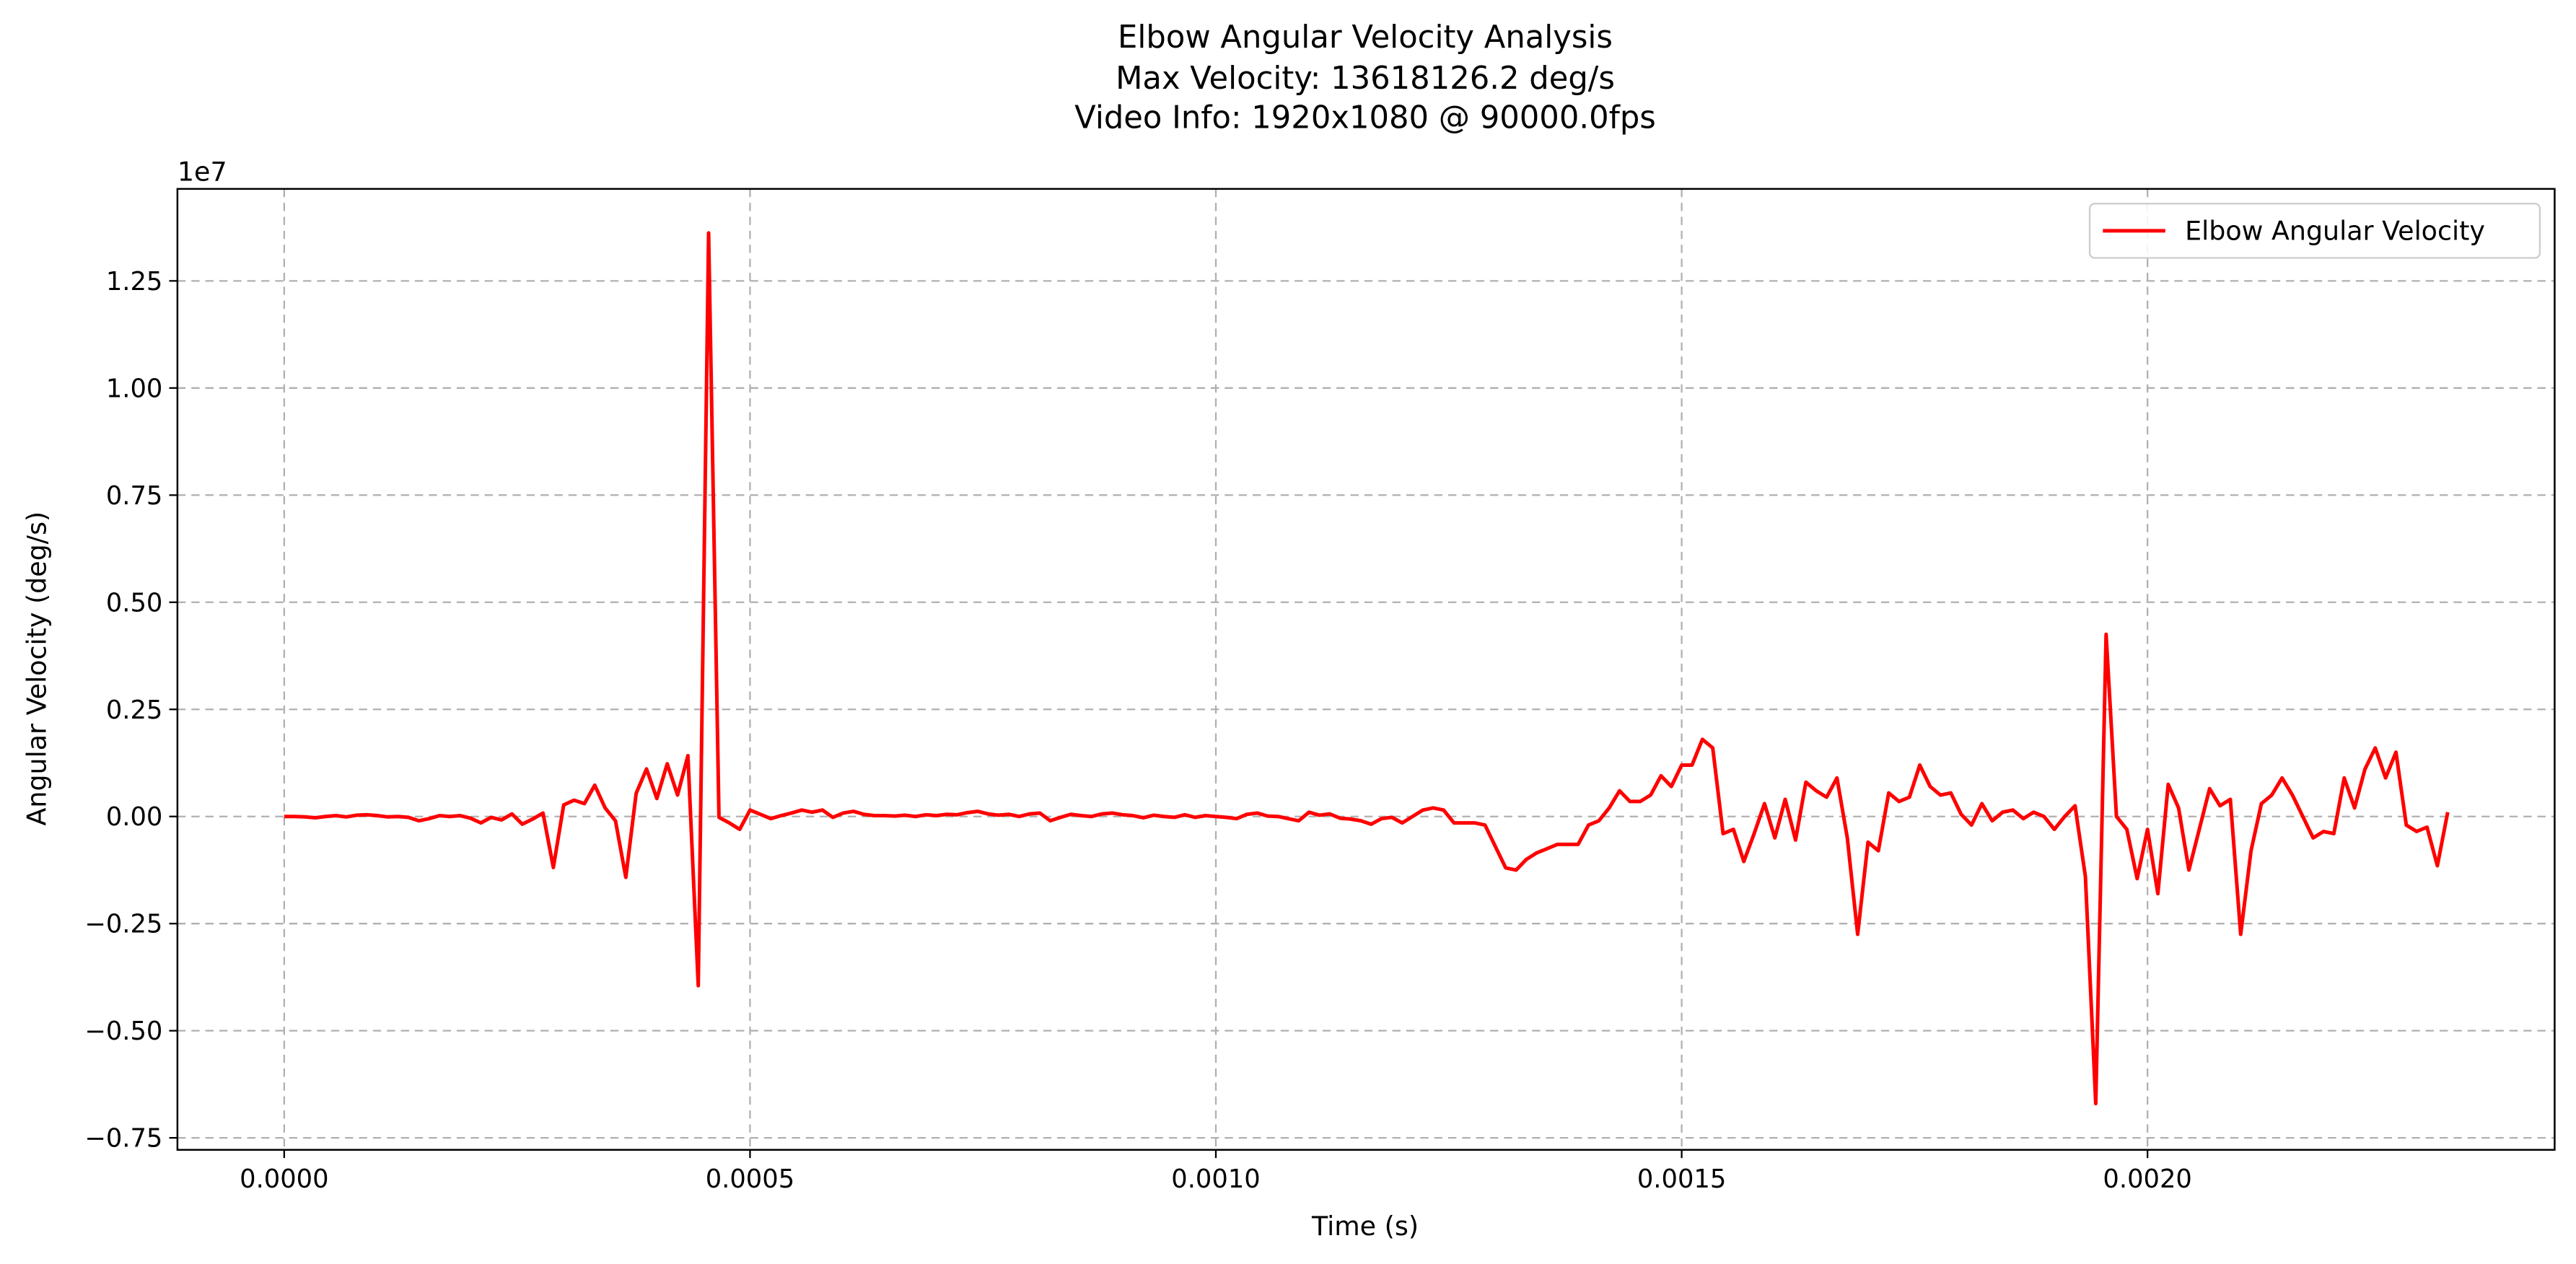 The height and width of the screenshot is (1264, 2576). I want to click on y-tick-label: 1.25, so click(134, 282).